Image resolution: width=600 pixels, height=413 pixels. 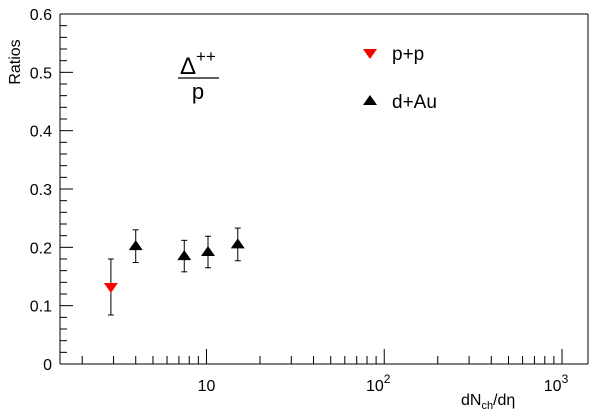 I want to click on x-tick-label: 10², so click(x=378, y=383).